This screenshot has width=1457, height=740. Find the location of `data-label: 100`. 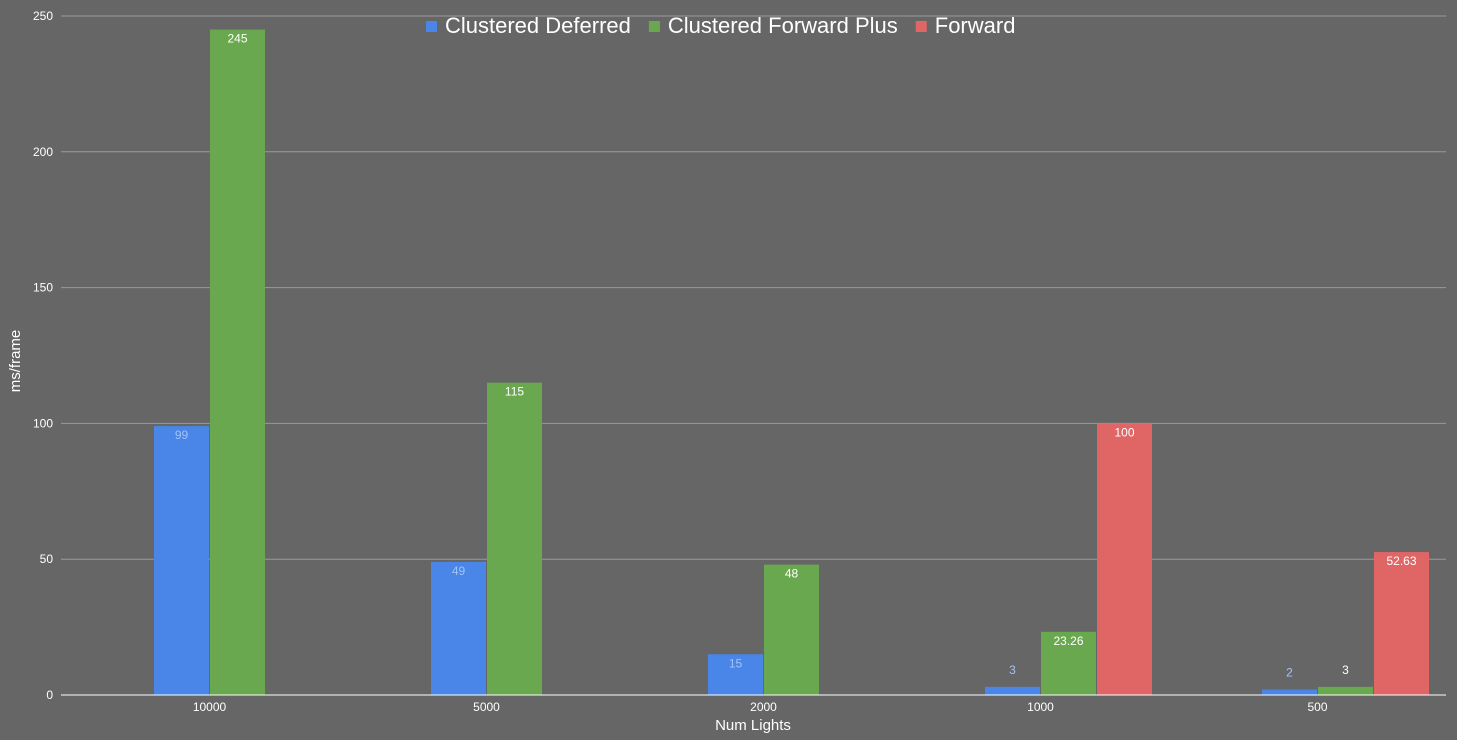

data-label: 100 is located at coordinates (1124, 432).